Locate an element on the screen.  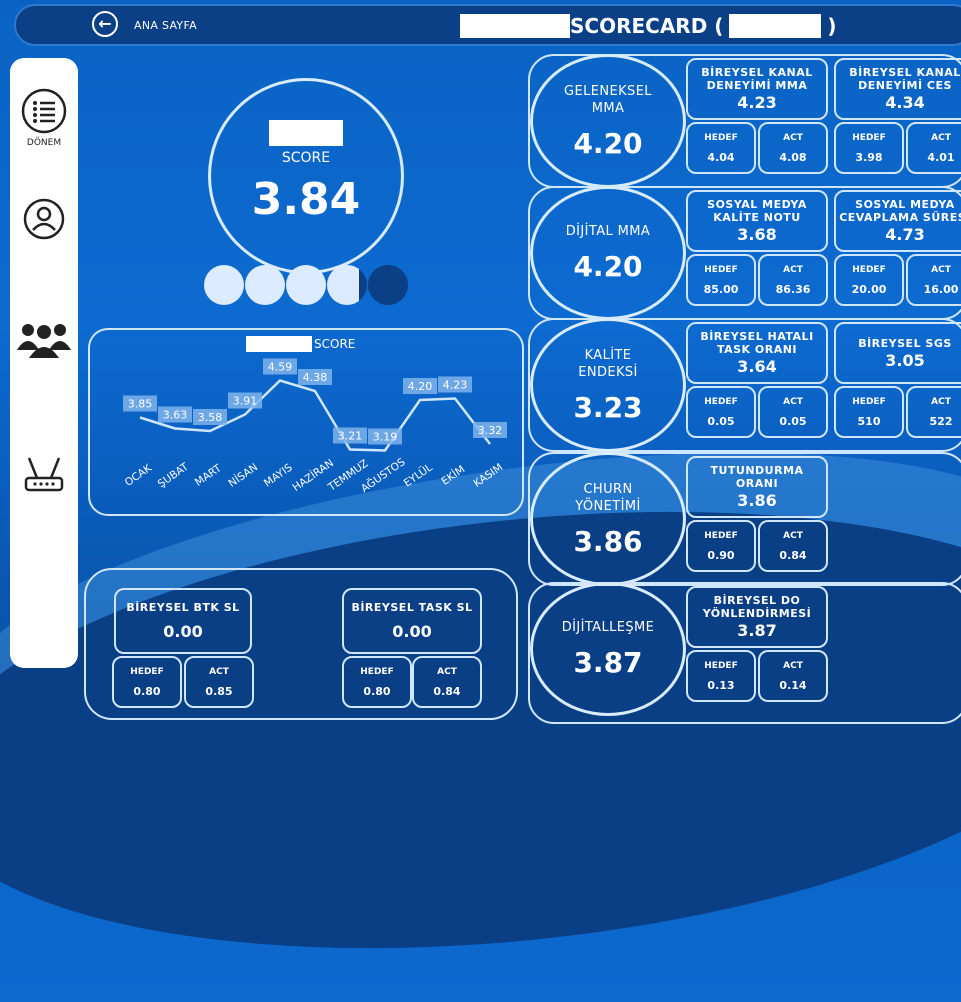
data-label: 3.58 is located at coordinates (210, 417).